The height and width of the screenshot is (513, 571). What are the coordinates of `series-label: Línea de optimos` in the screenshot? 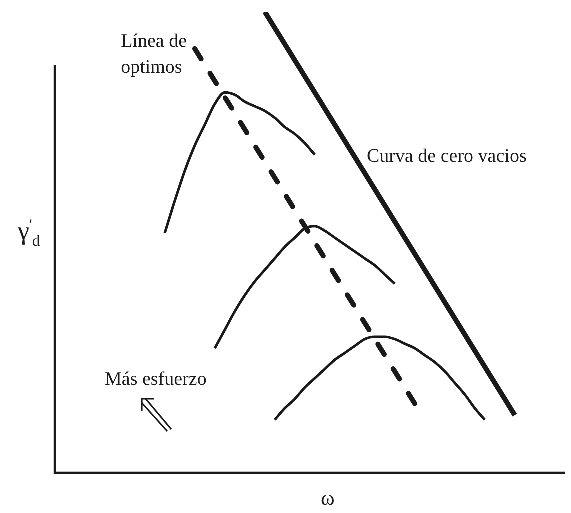 It's located at (154, 54).